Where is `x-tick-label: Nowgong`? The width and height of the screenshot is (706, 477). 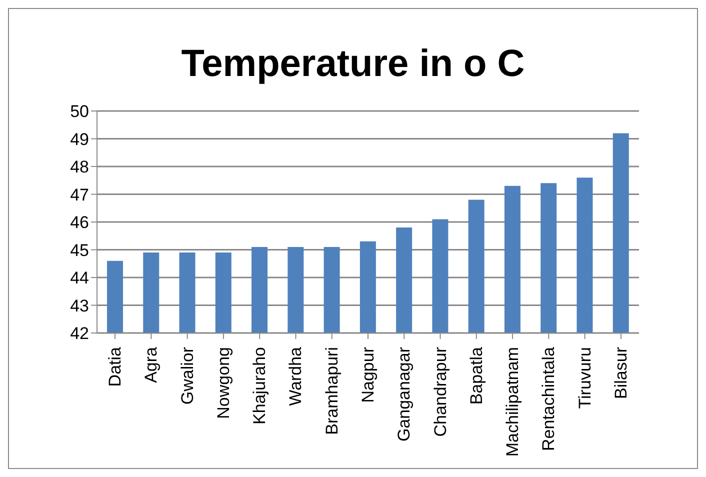 x-tick-label: Nowgong is located at coordinates (223, 383).